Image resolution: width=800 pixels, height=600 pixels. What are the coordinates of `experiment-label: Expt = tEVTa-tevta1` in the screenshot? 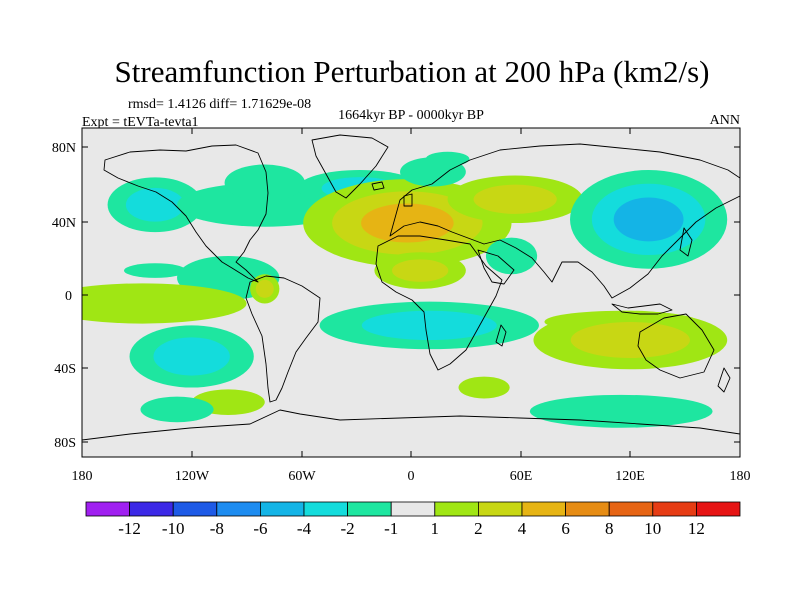 It's located at (140, 122).